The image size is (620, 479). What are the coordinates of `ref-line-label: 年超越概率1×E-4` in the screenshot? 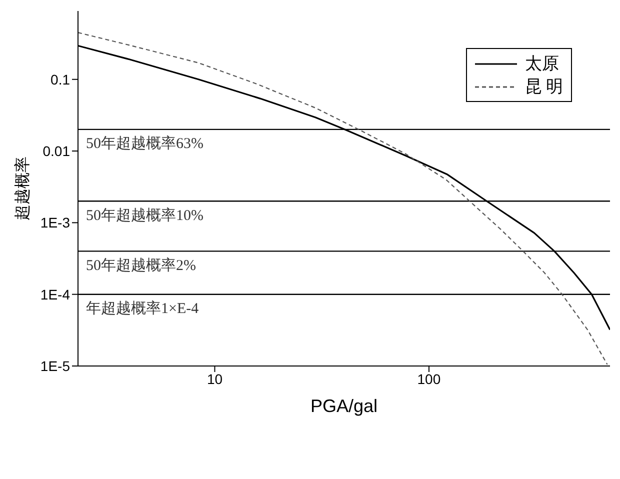 It's located at (143, 308).